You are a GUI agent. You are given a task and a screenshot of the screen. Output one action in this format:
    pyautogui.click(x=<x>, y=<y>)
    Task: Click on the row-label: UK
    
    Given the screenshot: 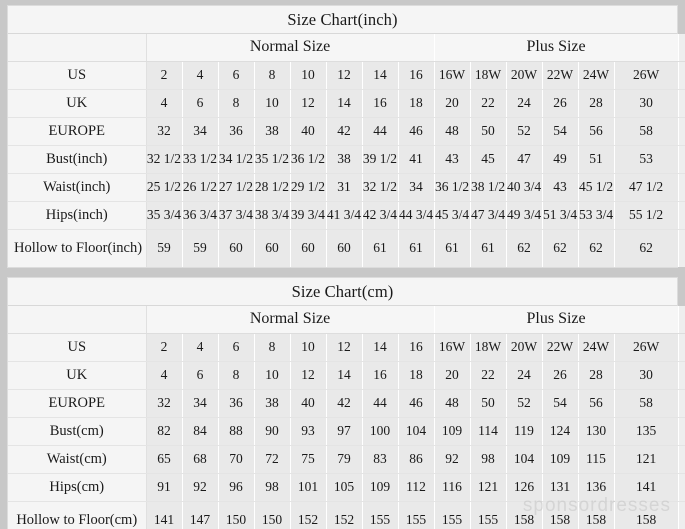 What is the action you would take?
    pyautogui.click(x=77, y=375)
    